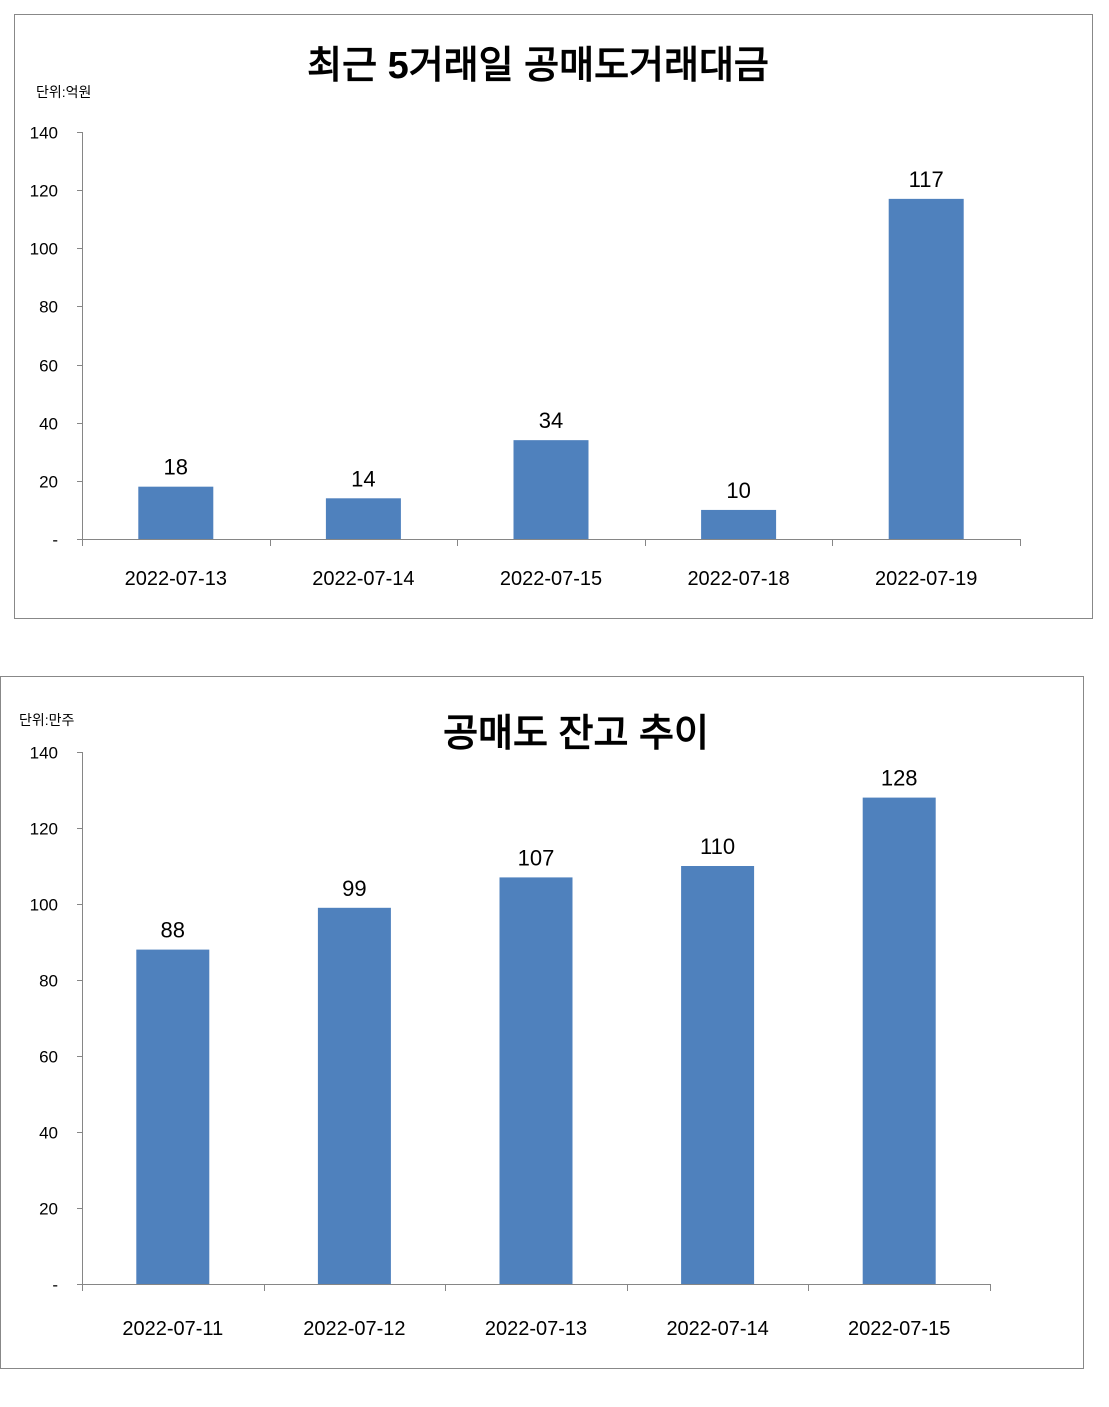  Describe the element at coordinates (717, 846) in the screenshot. I see `data-label: 110` at that location.